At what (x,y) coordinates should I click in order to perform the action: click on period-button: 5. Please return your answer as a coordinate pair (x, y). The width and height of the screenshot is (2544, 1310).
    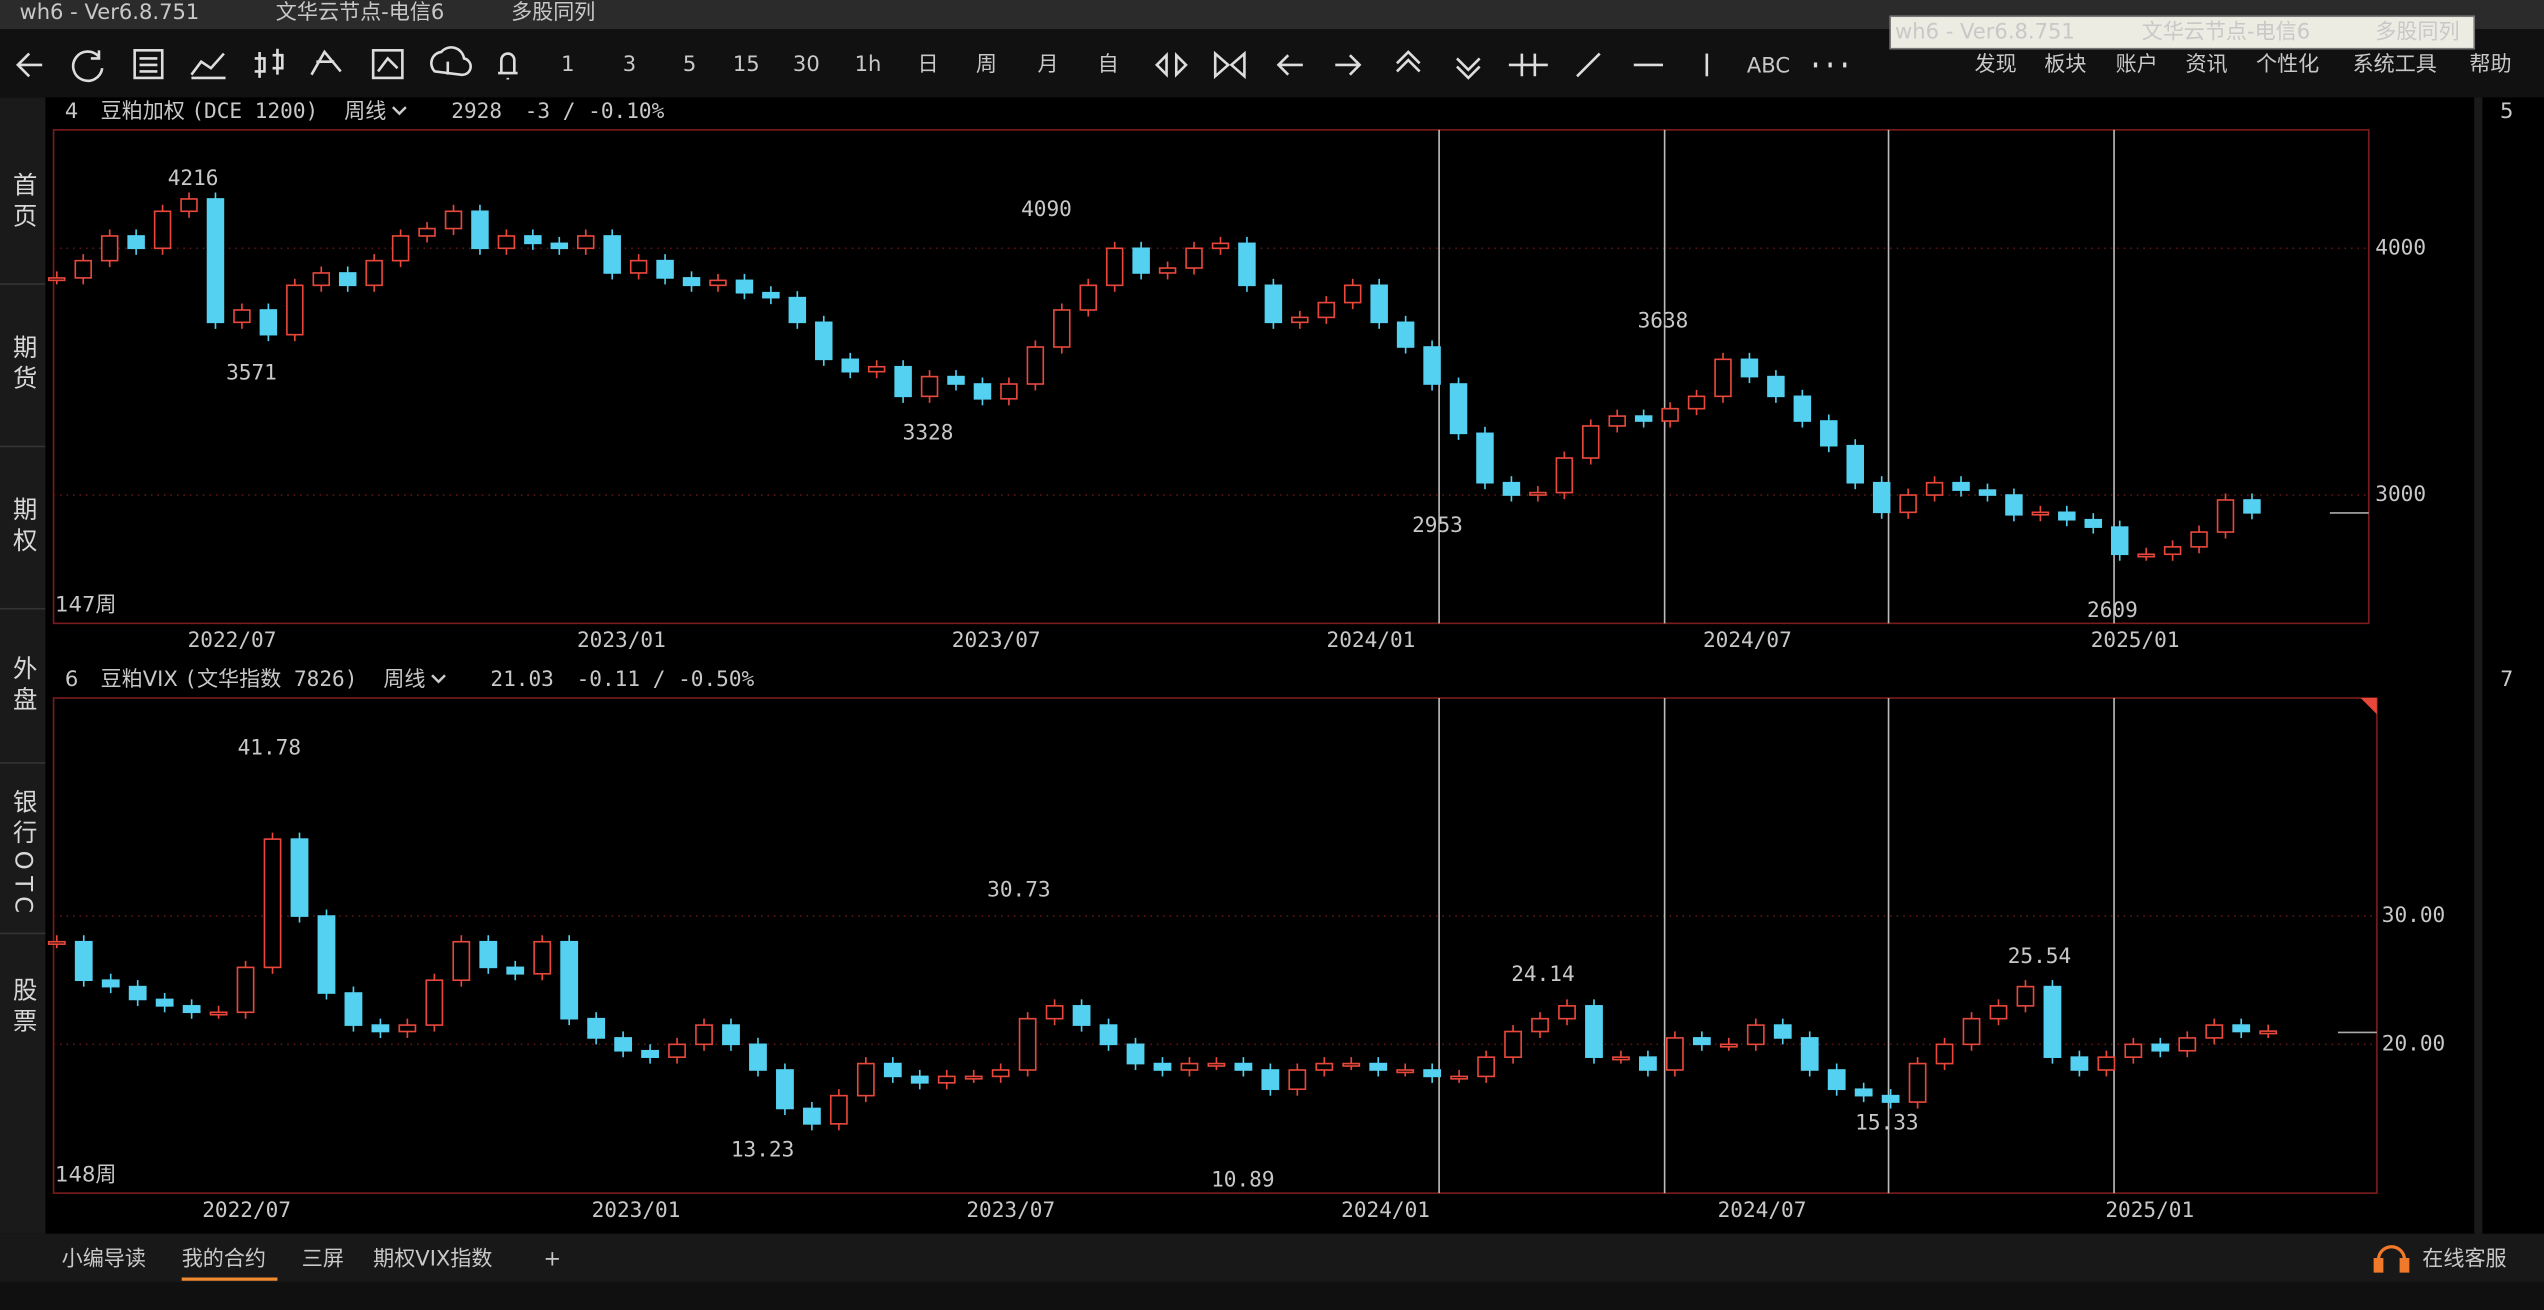
    Looking at the image, I should click on (689, 63).